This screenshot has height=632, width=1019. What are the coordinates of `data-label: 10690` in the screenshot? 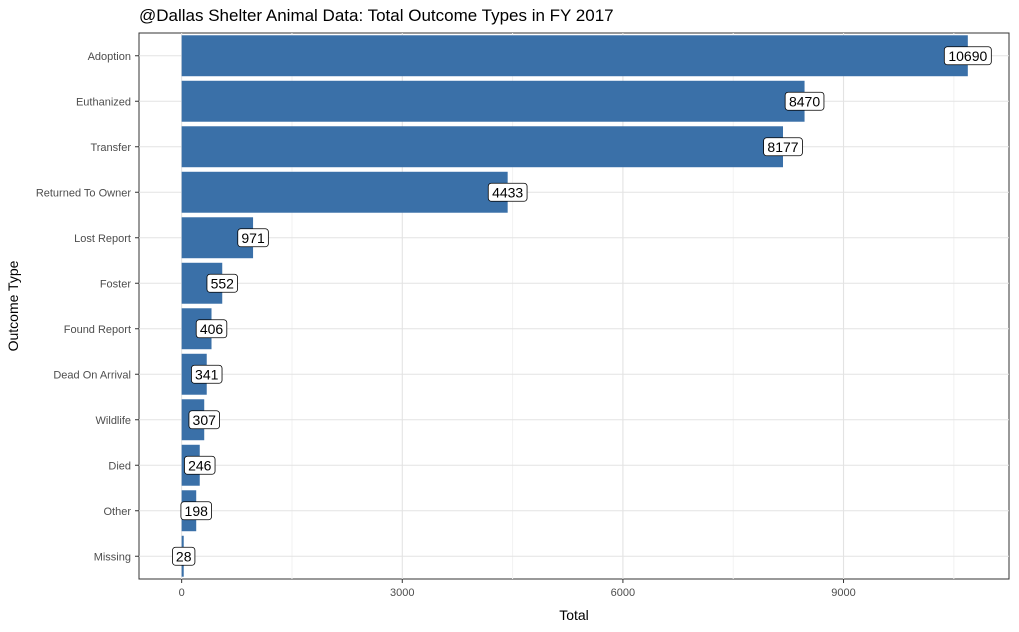 It's located at (967, 56).